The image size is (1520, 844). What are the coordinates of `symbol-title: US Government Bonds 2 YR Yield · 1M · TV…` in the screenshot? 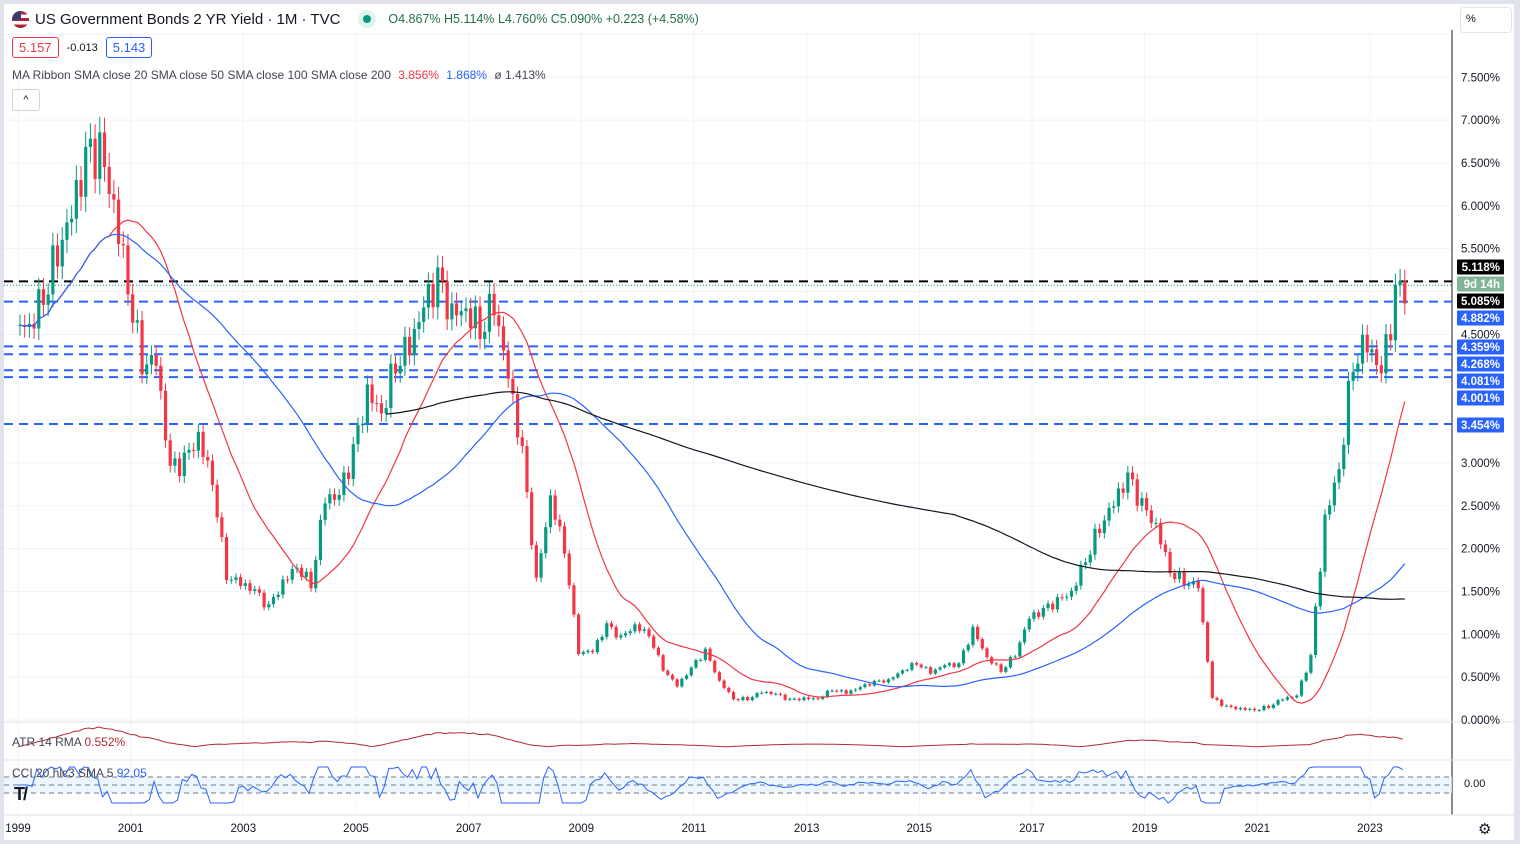 It's located at (188, 19).